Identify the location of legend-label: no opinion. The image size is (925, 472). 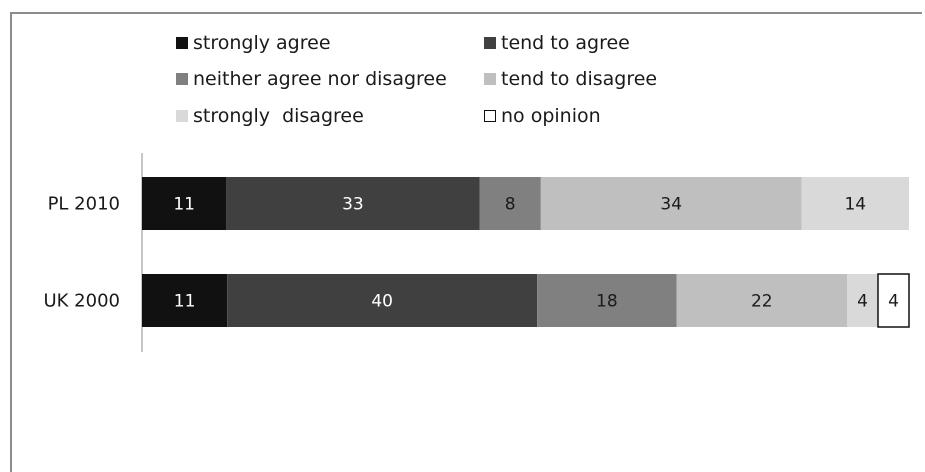
(551, 116).